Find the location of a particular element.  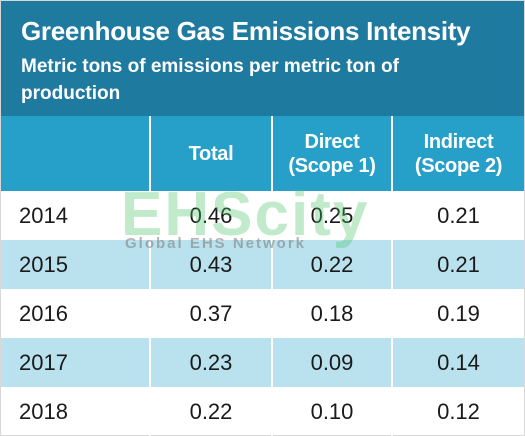

column-header-total-line1: Total is located at coordinates (211, 153).